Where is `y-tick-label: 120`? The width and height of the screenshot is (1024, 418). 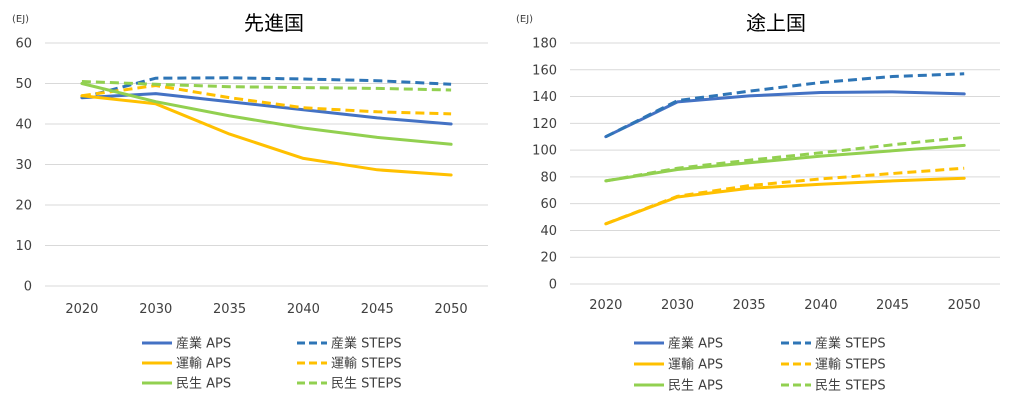 y-tick-label: 120 is located at coordinates (544, 124).